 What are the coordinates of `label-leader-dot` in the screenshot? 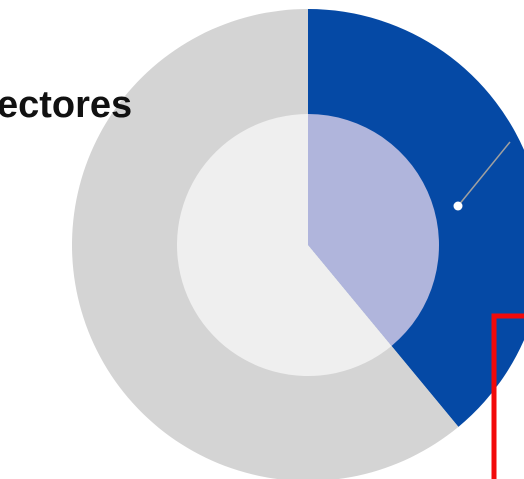 It's located at (458, 206).